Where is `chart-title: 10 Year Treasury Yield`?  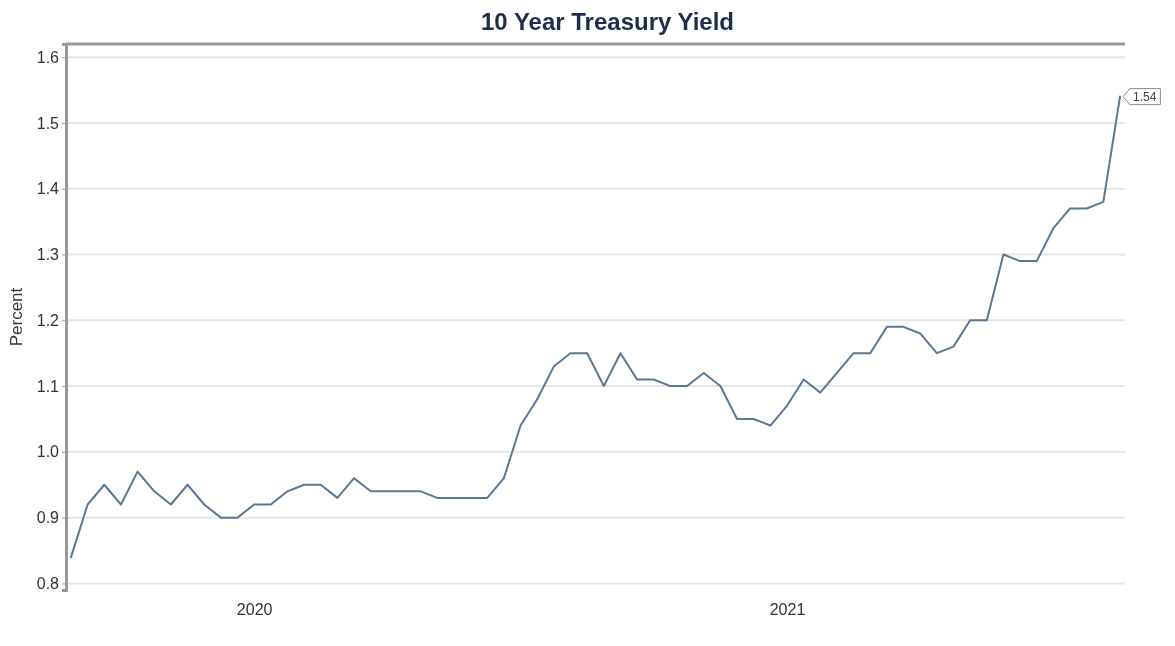 chart-title: 10 Year Treasury Yield is located at coordinates (607, 21).